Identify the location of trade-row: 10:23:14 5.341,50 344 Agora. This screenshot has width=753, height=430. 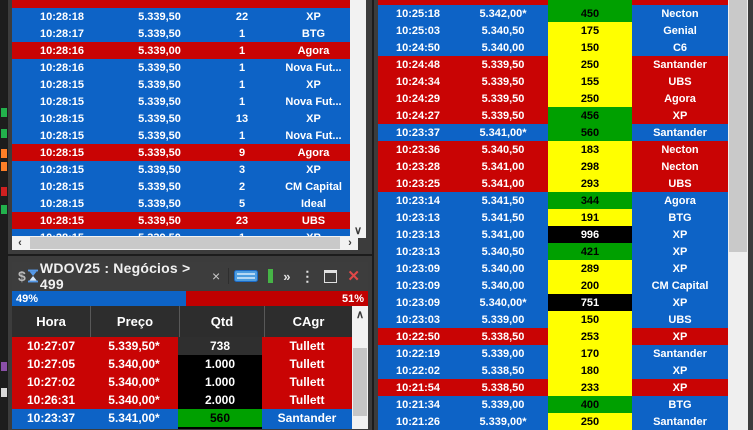
(553, 200).